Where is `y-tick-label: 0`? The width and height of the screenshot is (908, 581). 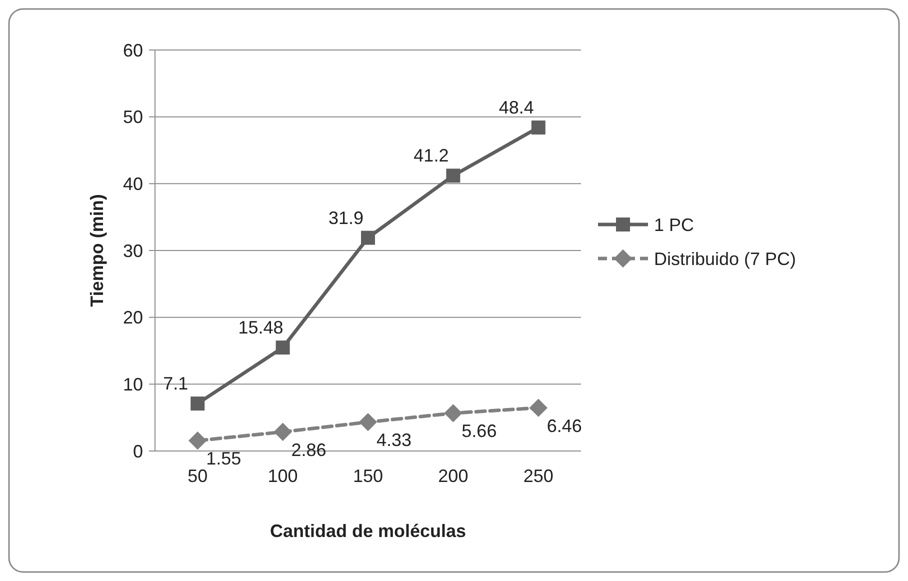
y-tick-label: 0 is located at coordinates (137, 451).